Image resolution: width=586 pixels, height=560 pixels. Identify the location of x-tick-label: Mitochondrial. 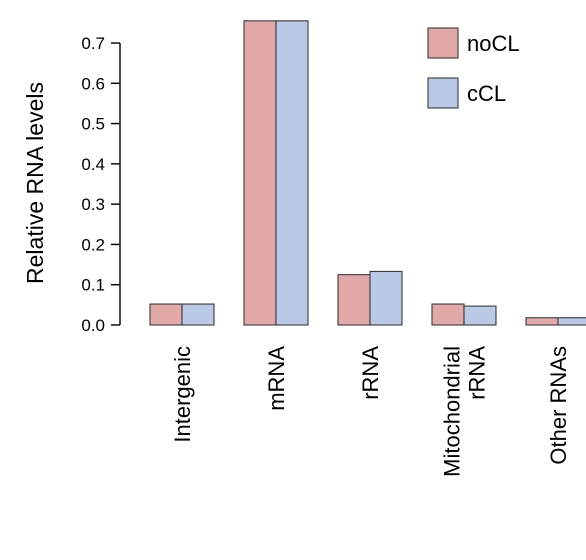
(452, 411).